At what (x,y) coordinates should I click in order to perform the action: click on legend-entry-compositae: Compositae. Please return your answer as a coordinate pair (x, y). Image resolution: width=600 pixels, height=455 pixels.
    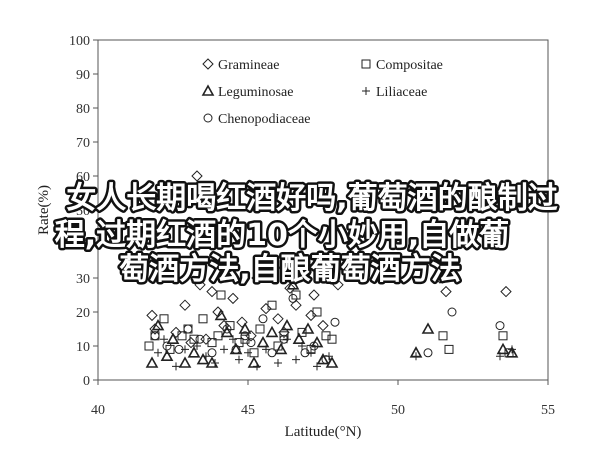
    Looking at the image, I should click on (402, 65).